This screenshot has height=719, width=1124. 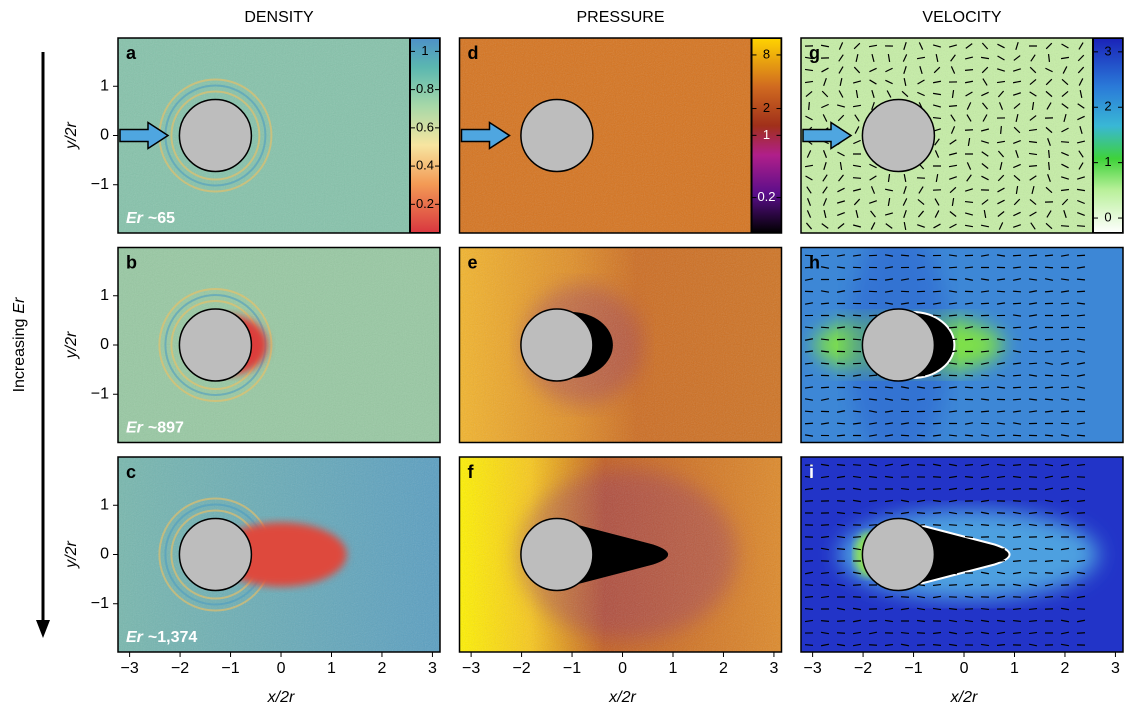 I want to click on panel: bEr~897, so click(x=279, y=345).